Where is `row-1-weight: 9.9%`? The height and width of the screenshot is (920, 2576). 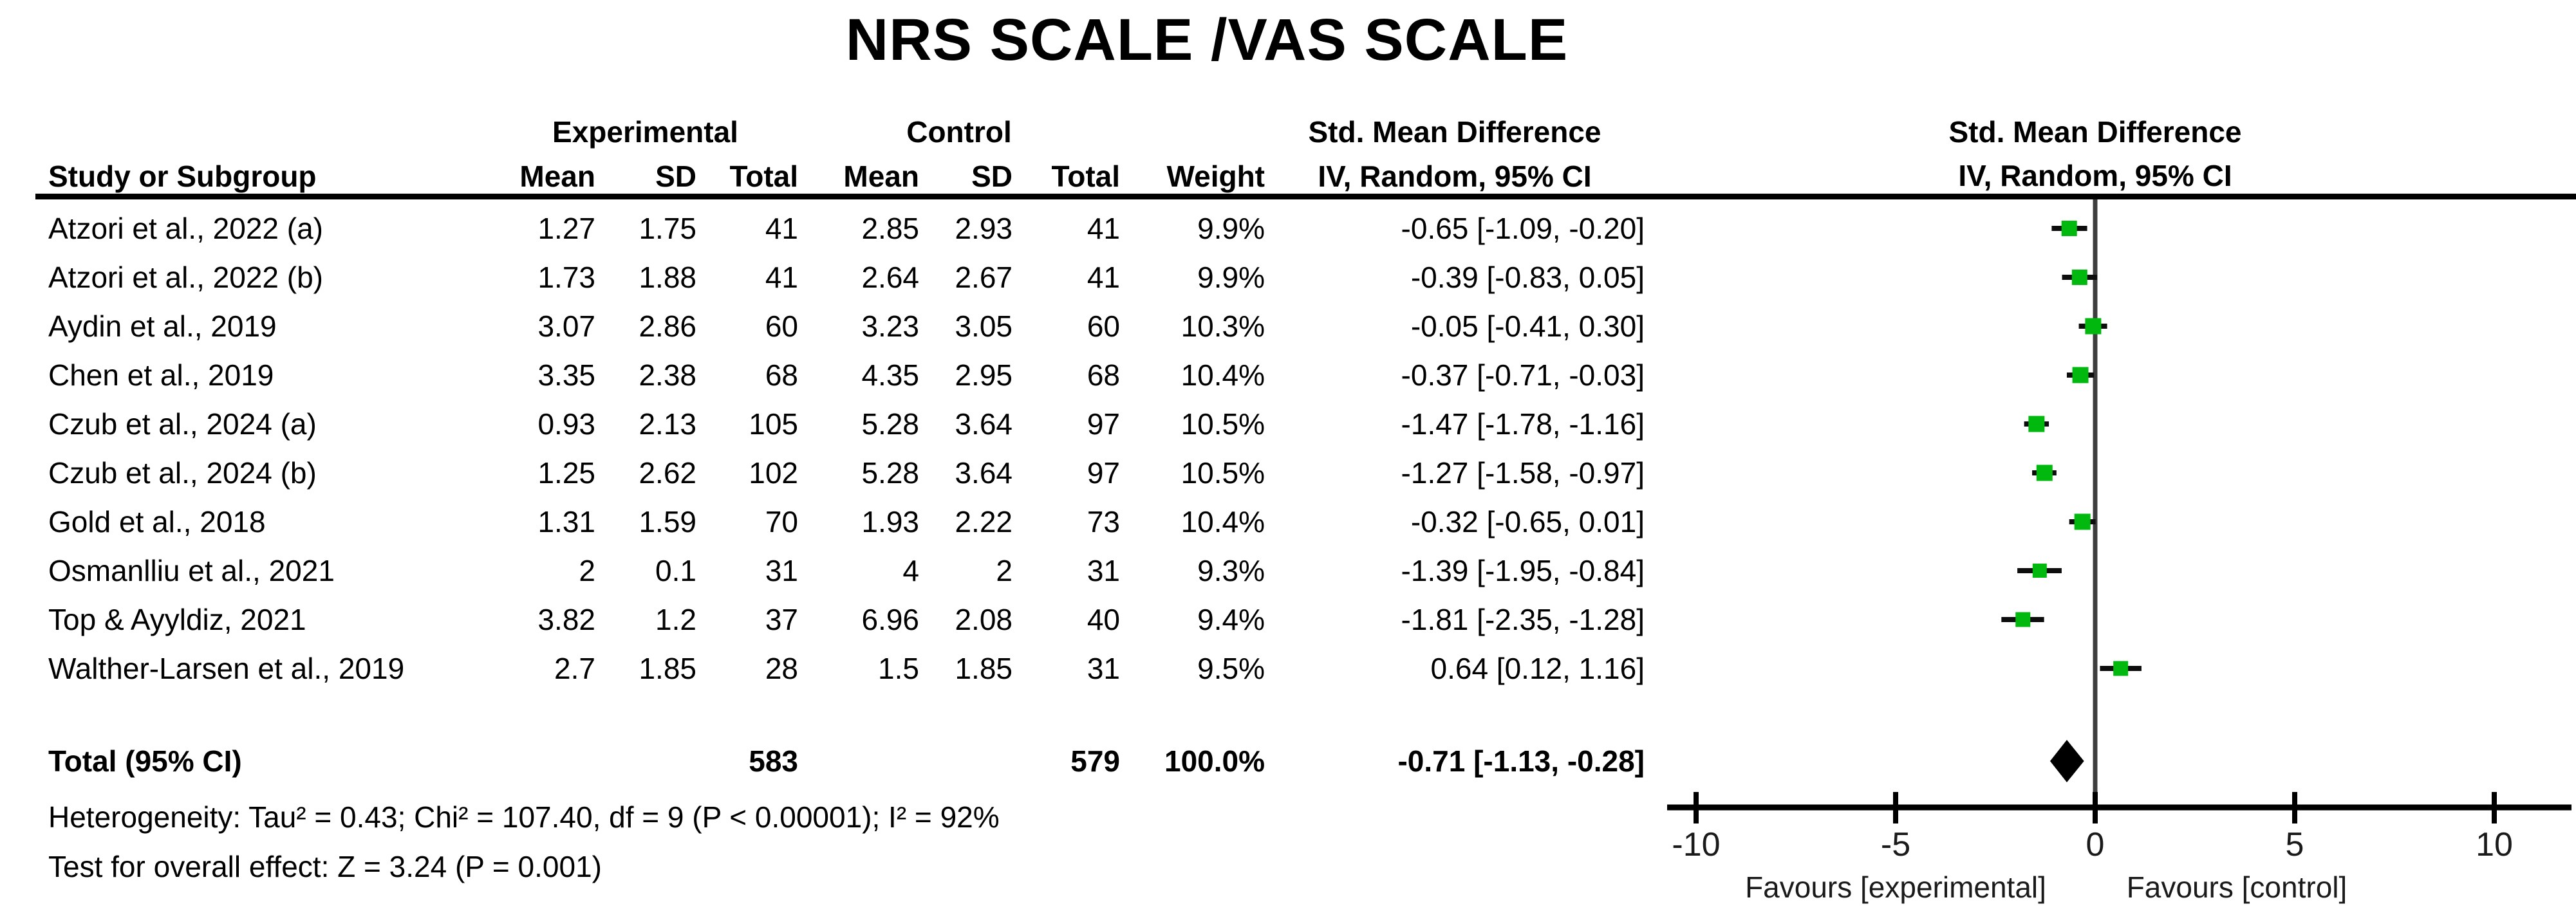 row-1-weight: 9.9% is located at coordinates (1231, 228).